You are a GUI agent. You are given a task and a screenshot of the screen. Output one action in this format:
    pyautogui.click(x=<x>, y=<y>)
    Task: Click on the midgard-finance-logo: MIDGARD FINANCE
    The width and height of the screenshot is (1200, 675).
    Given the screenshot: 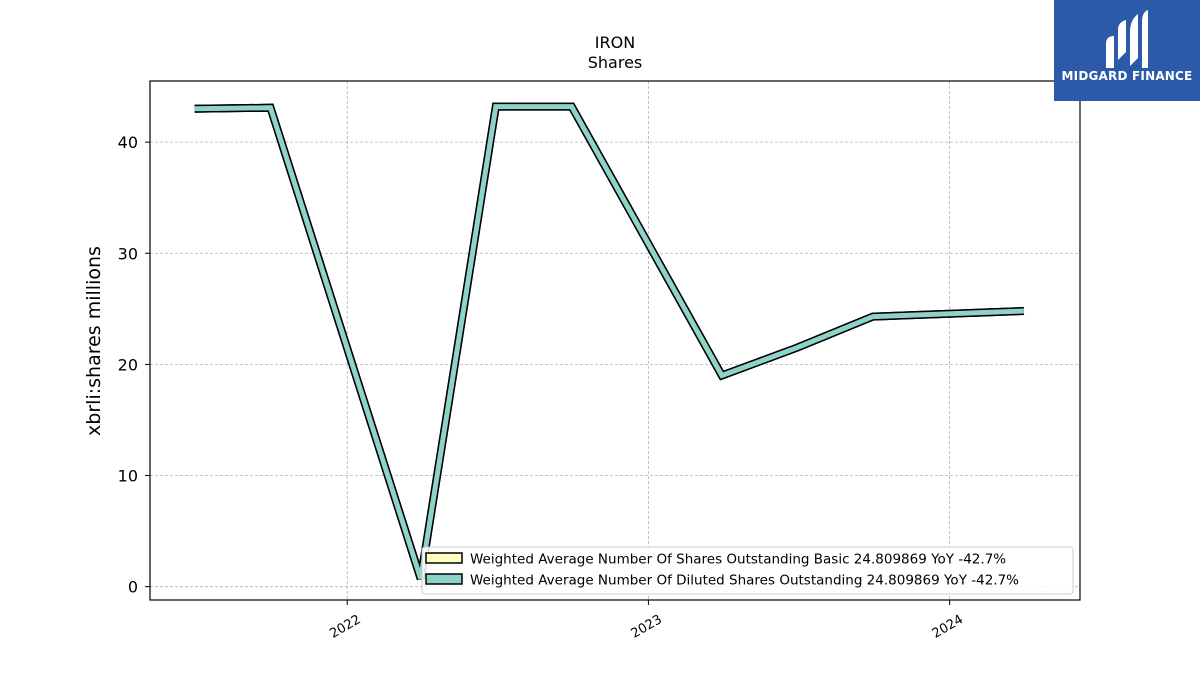 What is the action you would take?
    pyautogui.click(x=1127, y=50)
    